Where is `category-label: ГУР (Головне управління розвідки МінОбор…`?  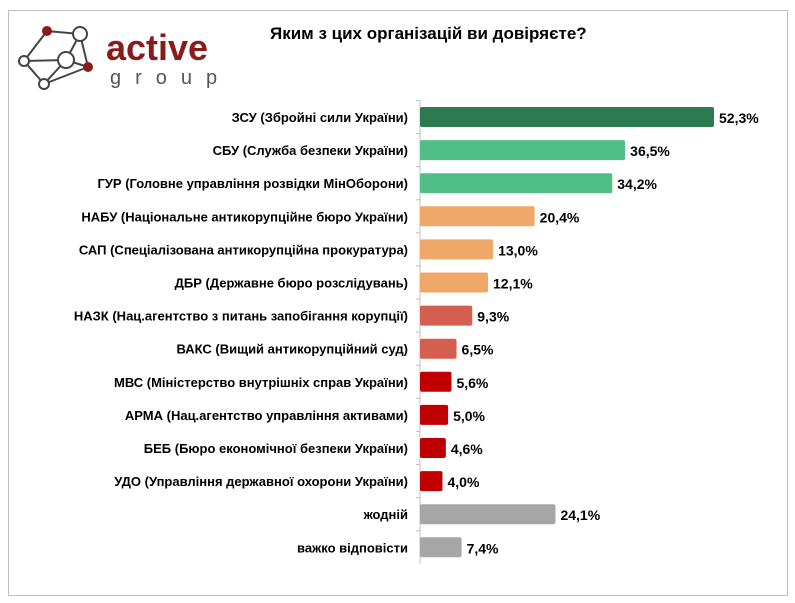 category-label: ГУР (Головне управління розвідки МінОбор… is located at coordinates (252, 183).